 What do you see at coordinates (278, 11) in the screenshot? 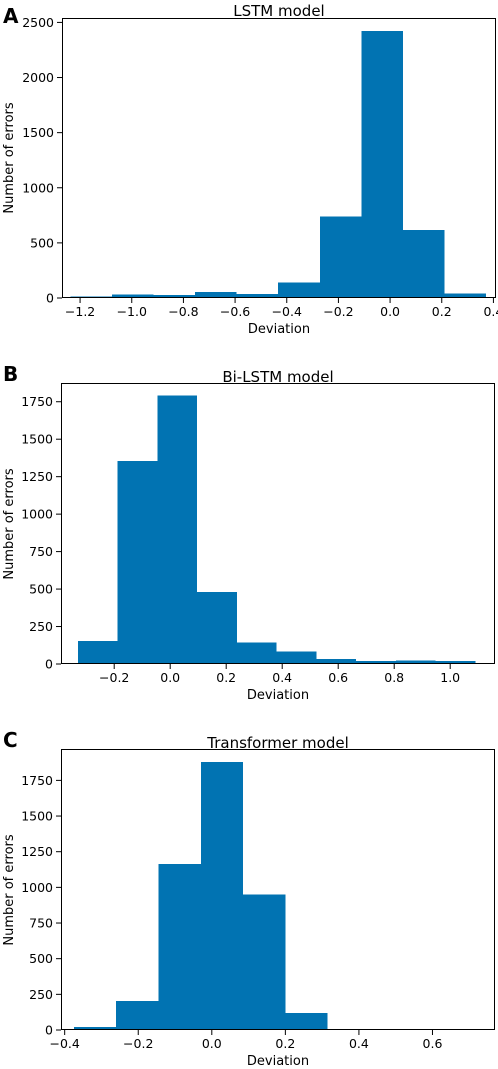
I see `chart-title: LSTM model` at bounding box center [278, 11].